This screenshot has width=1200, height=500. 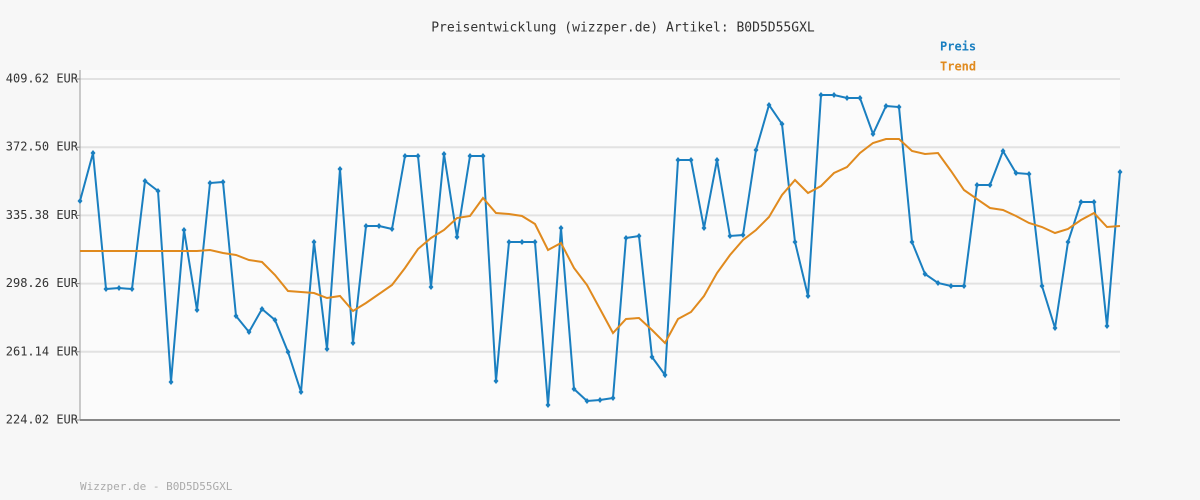 I want to click on y-tick-label: 335.38 EUR, so click(x=42, y=215).